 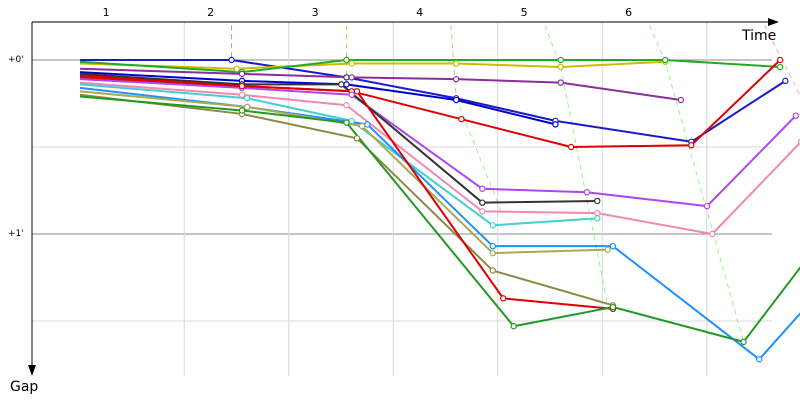 What do you see at coordinates (524, 12) in the screenshot?
I see `x-tick-label: 5` at bounding box center [524, 12].